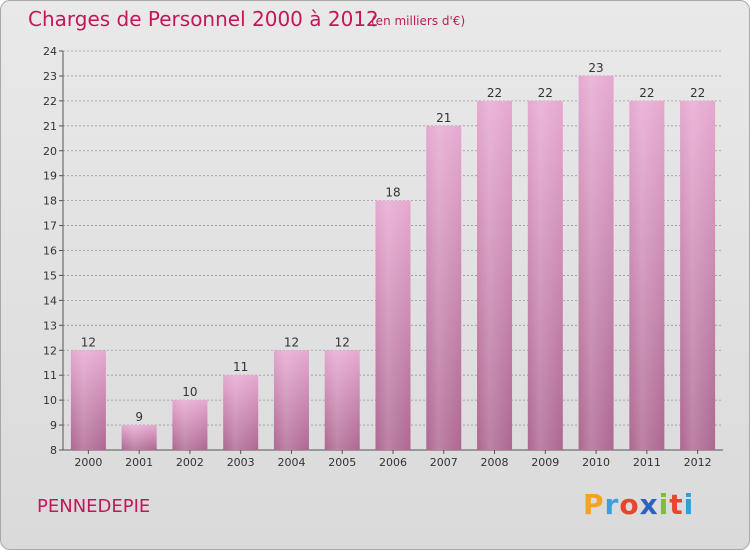 This screenshot has width=750, height=550. What do you see at coordinates (342, 462) in the screenshot?
I see `x-tick-label: 2005` at bounding box center [342, 462].